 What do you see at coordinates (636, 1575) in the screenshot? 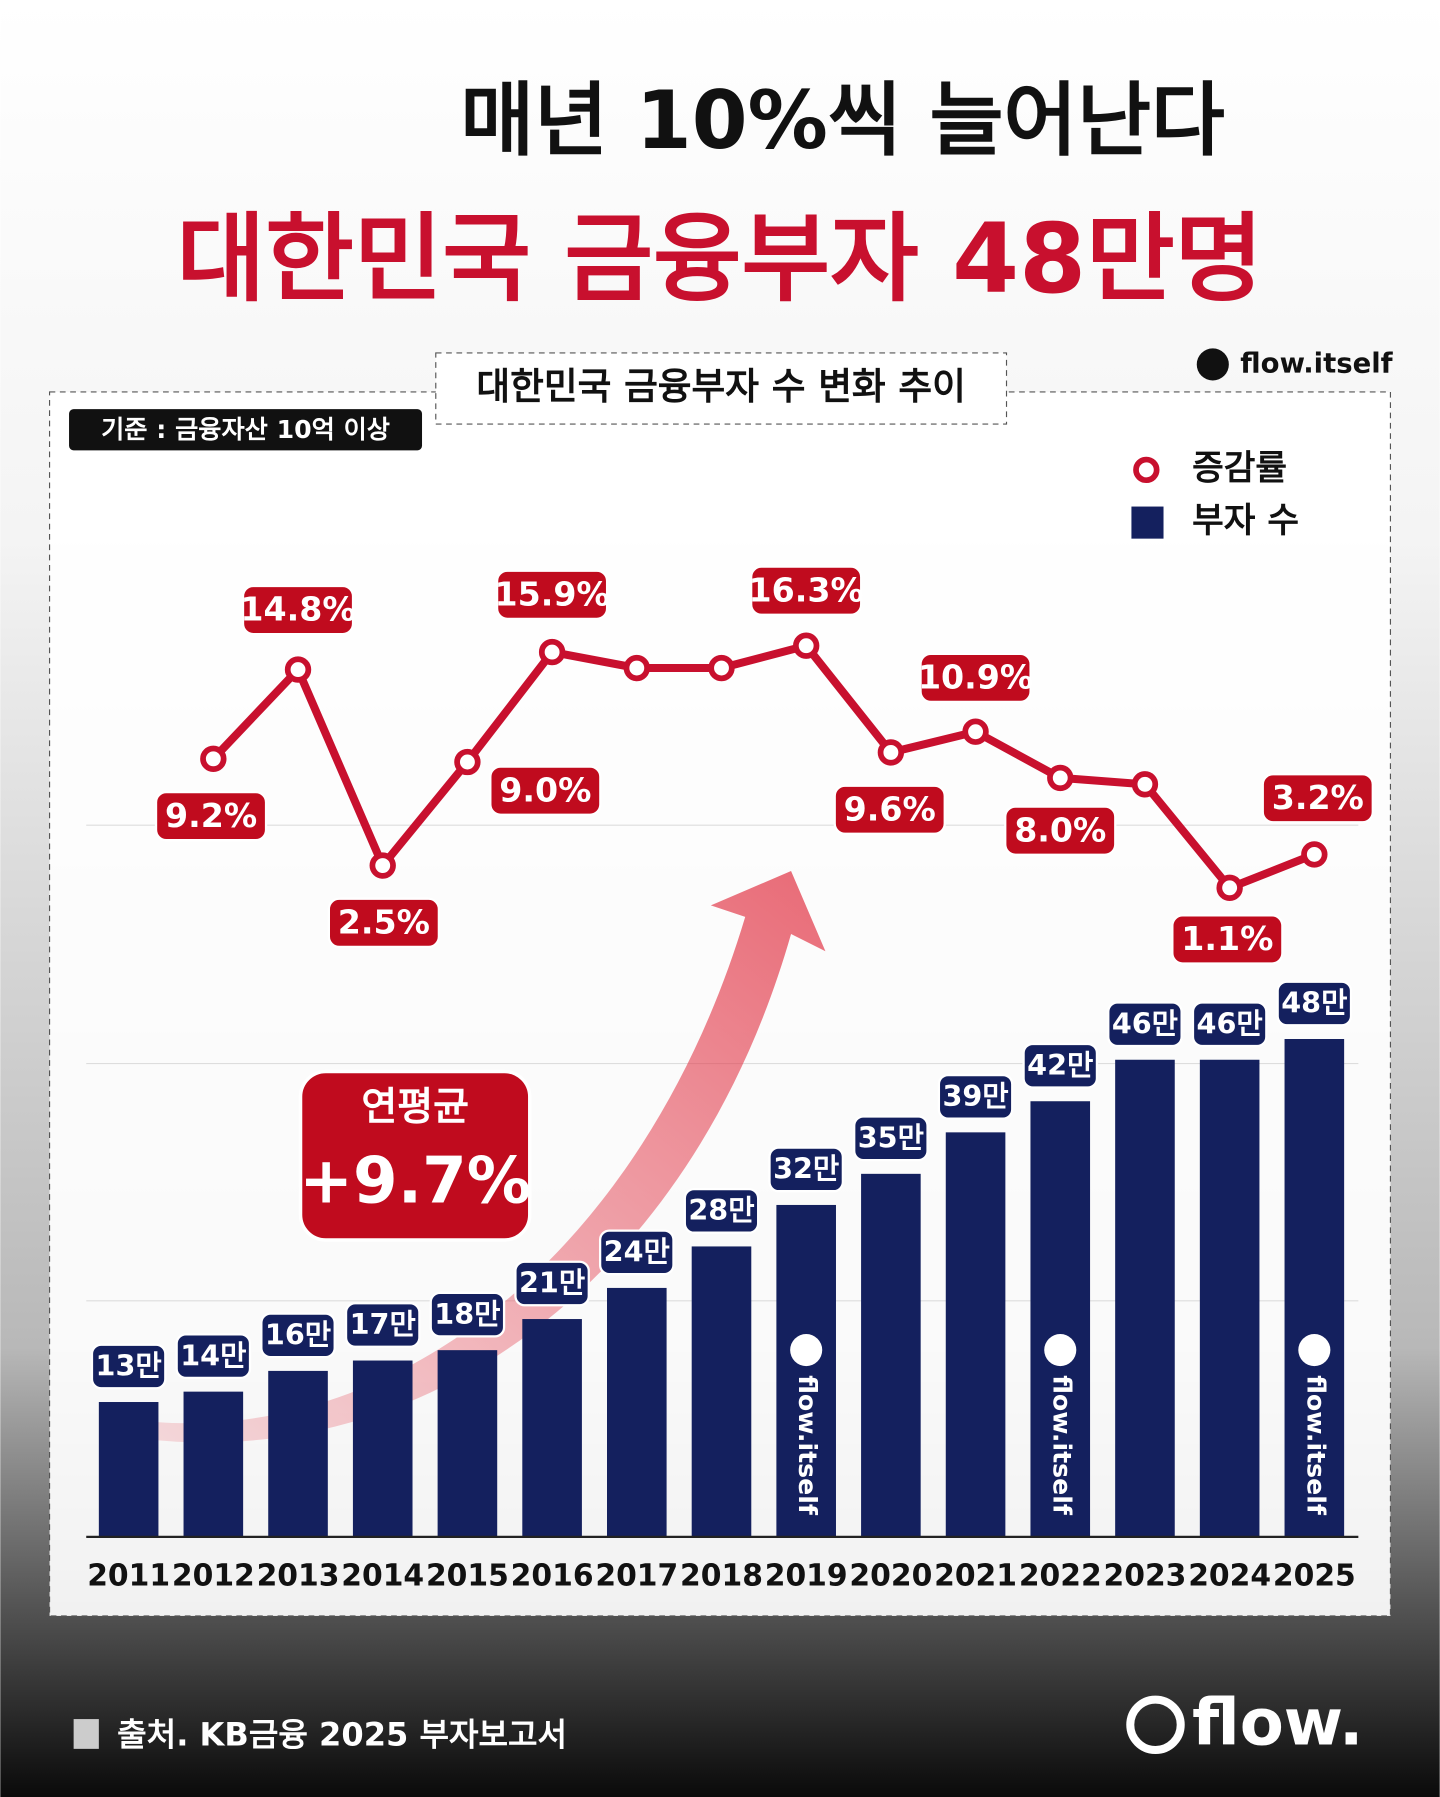
I see `x-tick-label: 2017` at bounding box center [636, 1575].